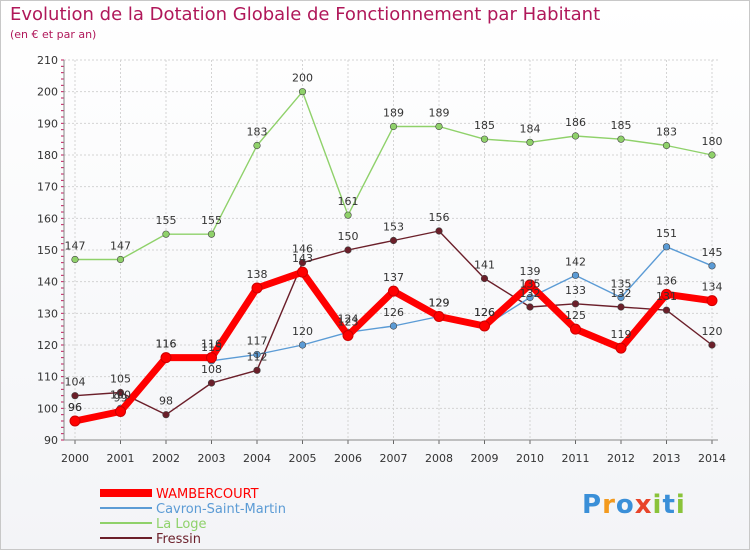 The height and width of the screenshot is (550, 750). I want to click on y-tick-label: 200, so click(47, 92).